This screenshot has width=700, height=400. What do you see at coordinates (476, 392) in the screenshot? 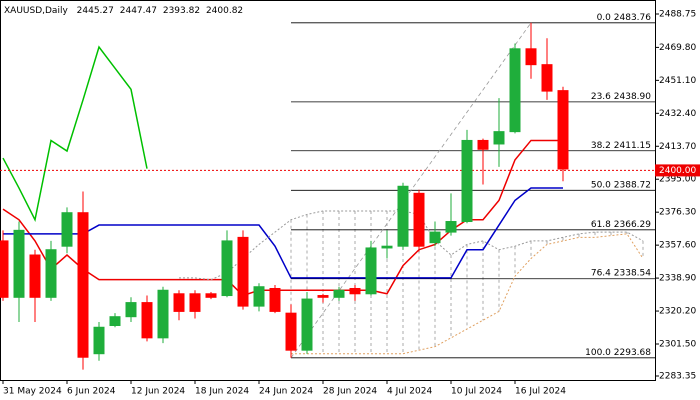
I see `x-tick-label: 10 Jul 2024` at bounding box center [476, 392].